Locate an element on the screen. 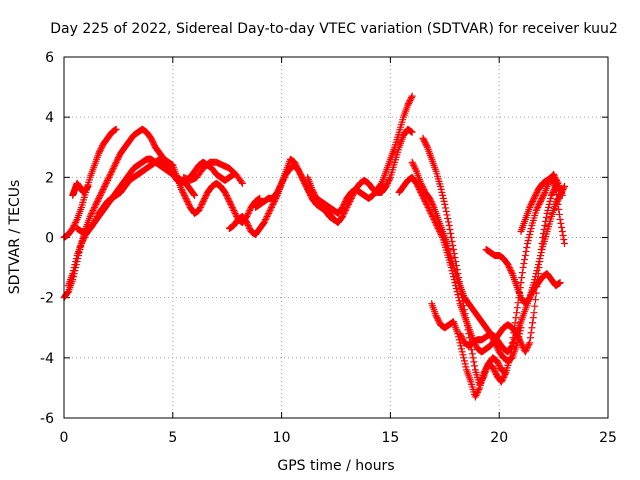 This screenshot has width=640, height=480. y-tick-label: -2 is located at coordinates (47, 299).